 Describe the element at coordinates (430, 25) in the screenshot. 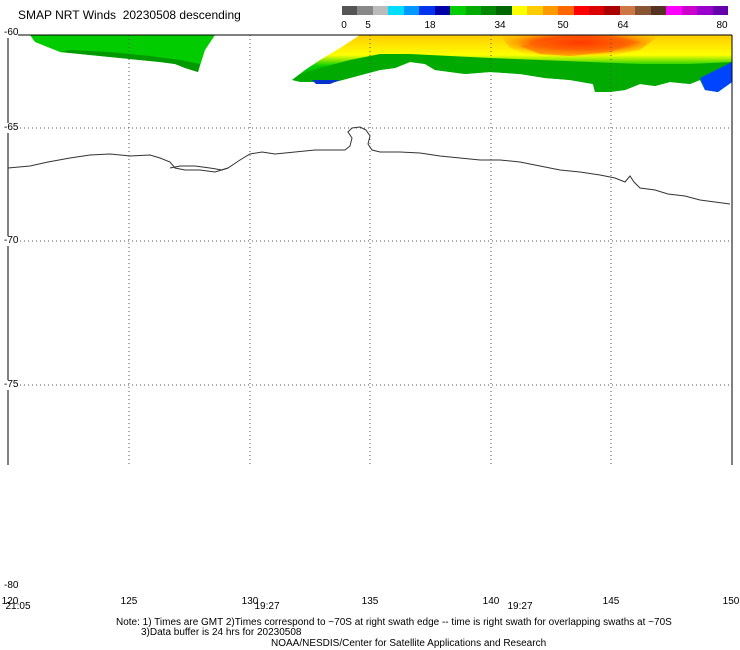

I see `colorbar-tick: 18` at that location.